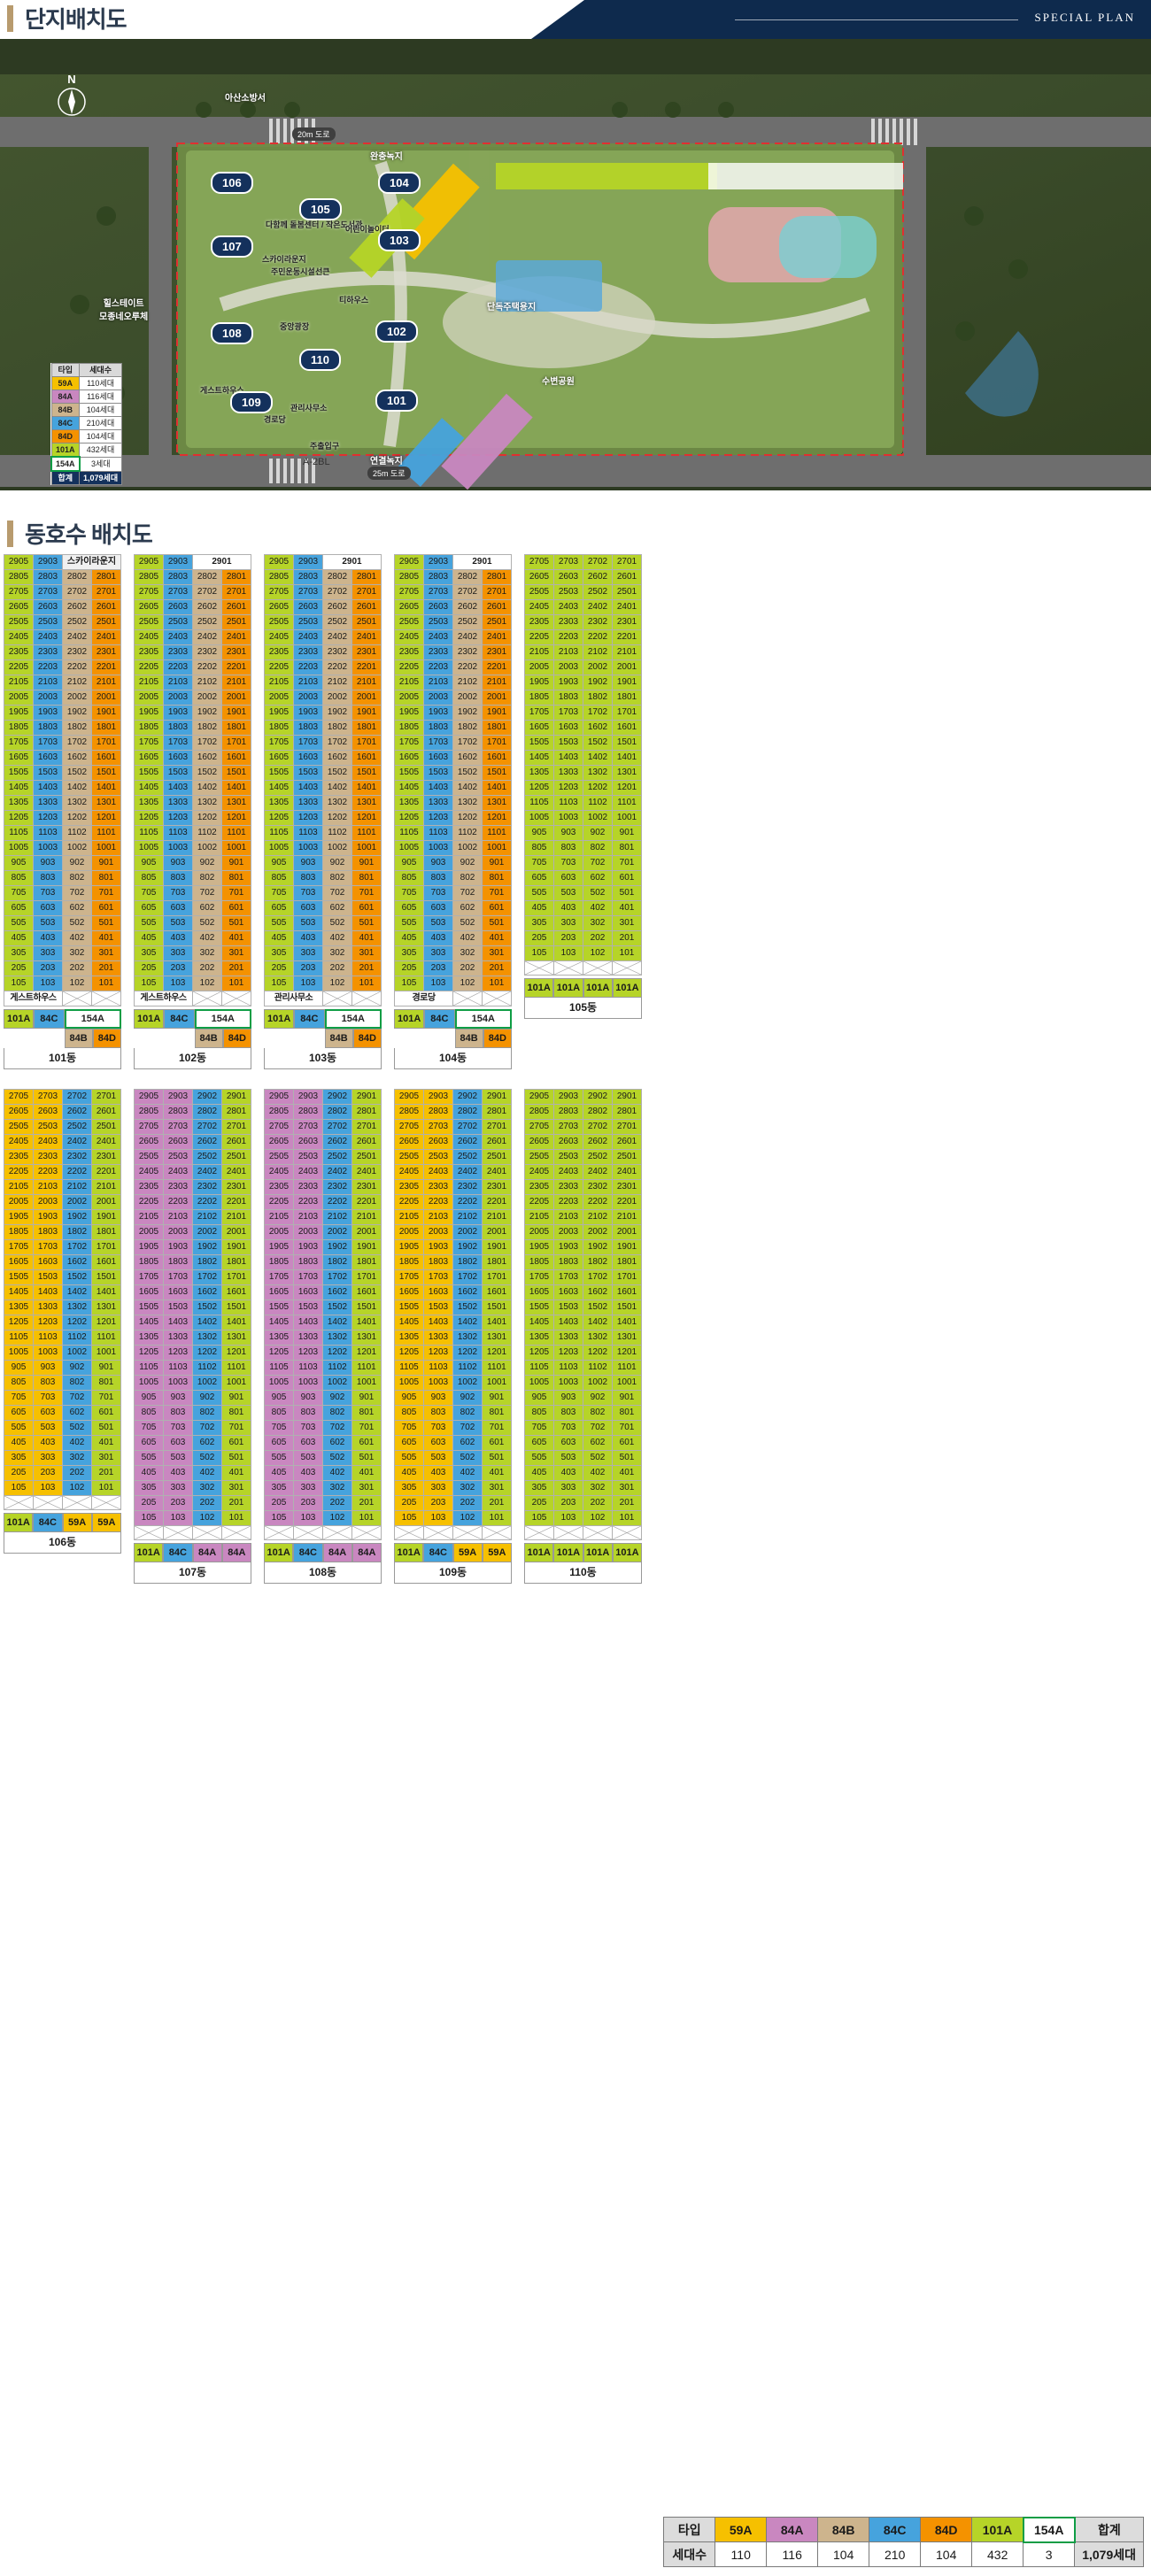  I want to click on unit-cell: 703, so click(48, 893).